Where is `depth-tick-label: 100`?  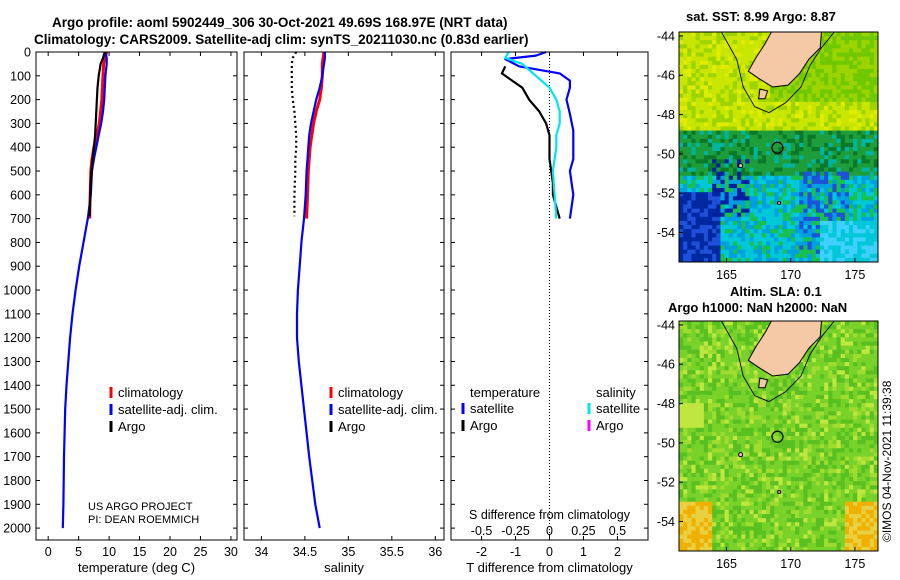 depth-tick-label: 100 is located at coordinates (20, 76).